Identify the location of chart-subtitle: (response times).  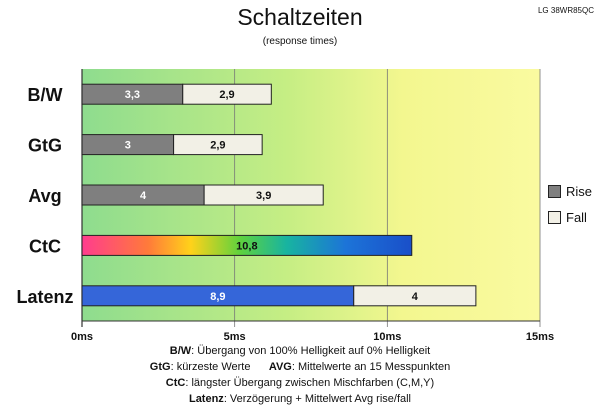
(300, 41).